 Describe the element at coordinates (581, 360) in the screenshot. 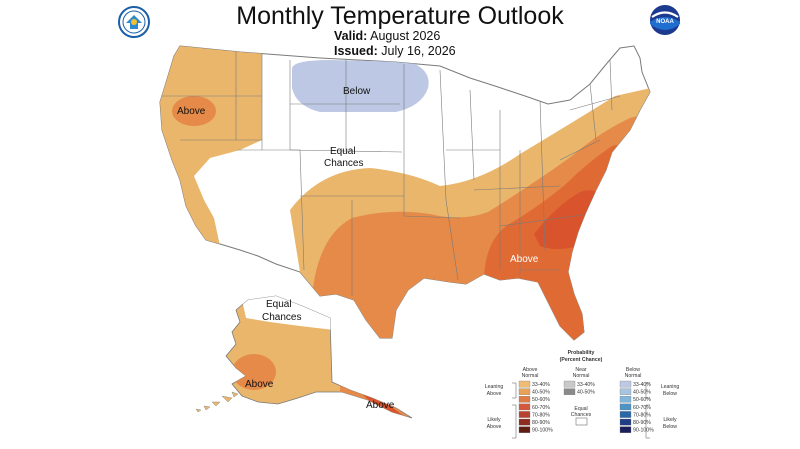

I see `legend-title-2: (Percent Chance)` at that location.